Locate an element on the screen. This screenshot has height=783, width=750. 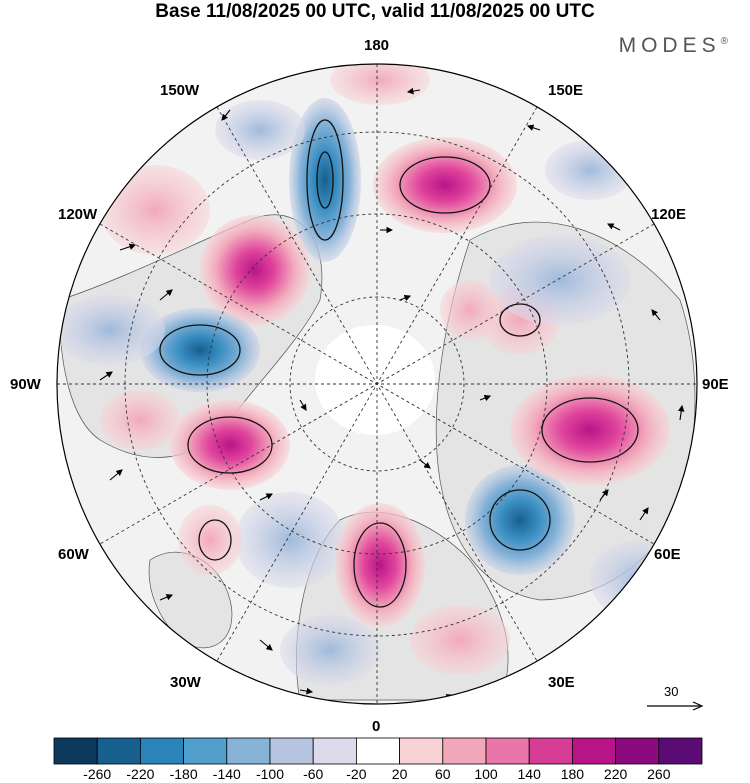
colorbar-tick-label: -220 is located at coordinates (140, 774).